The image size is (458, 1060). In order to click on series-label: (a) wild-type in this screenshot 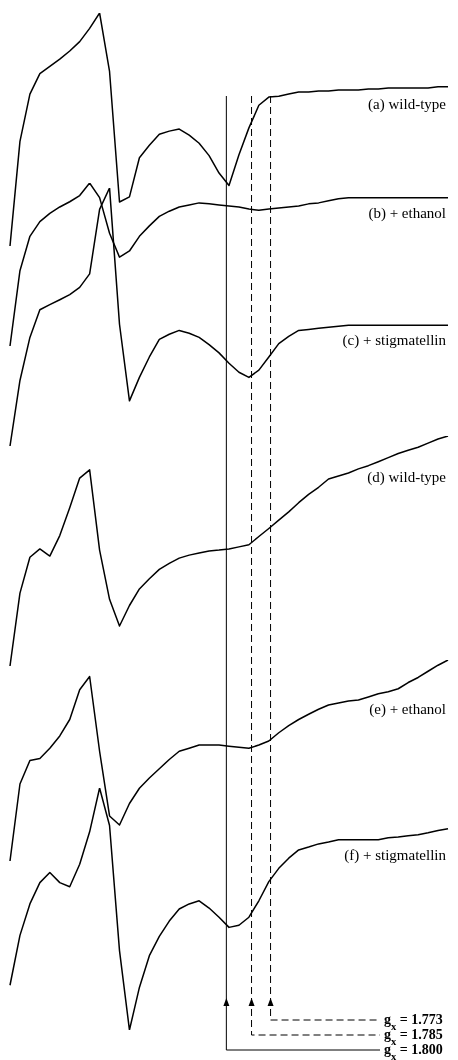, I will do `click(407, 104)`.